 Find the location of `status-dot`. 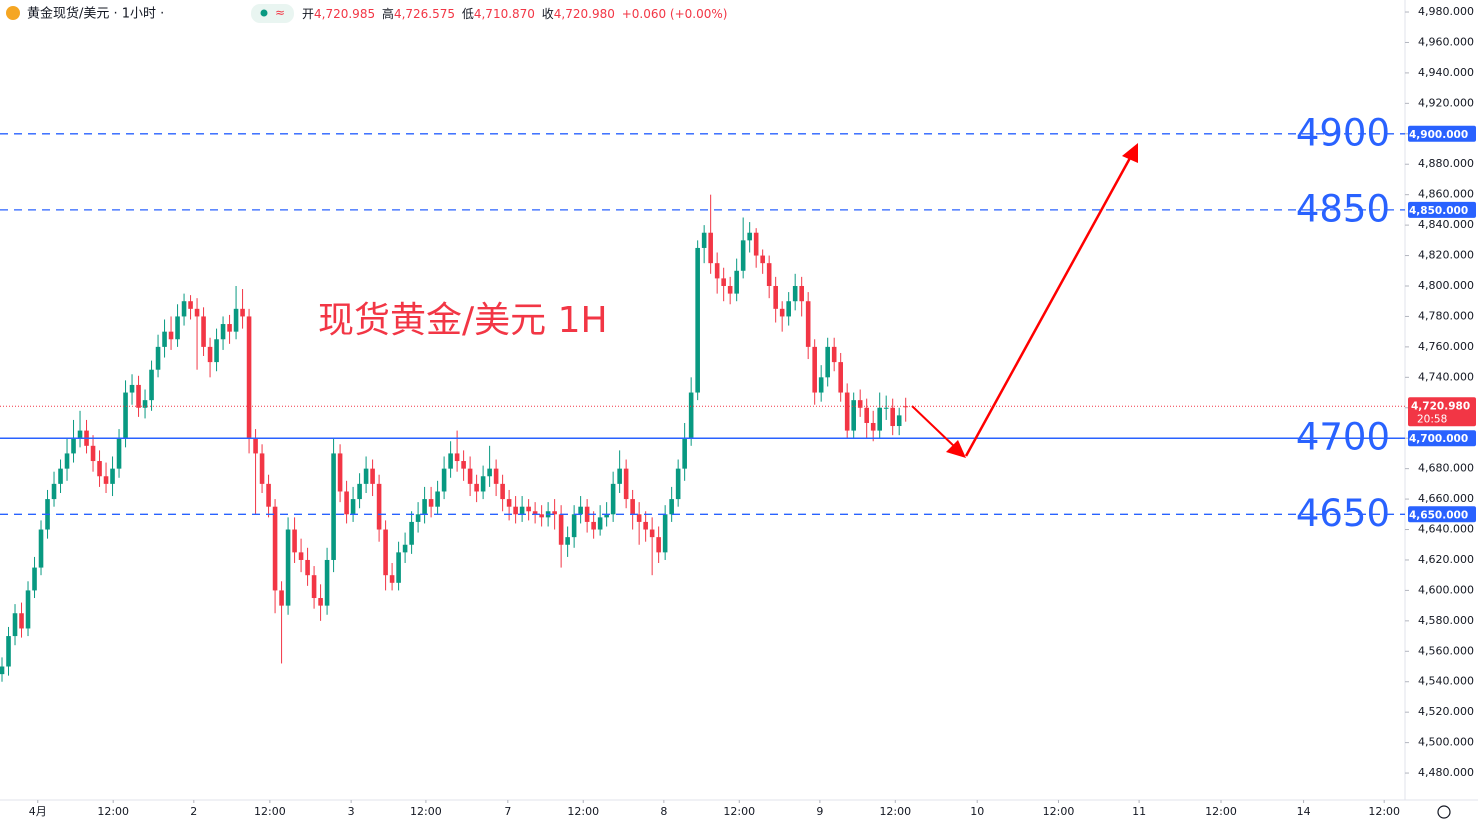

status-dot is located at coordinates (264, 13).